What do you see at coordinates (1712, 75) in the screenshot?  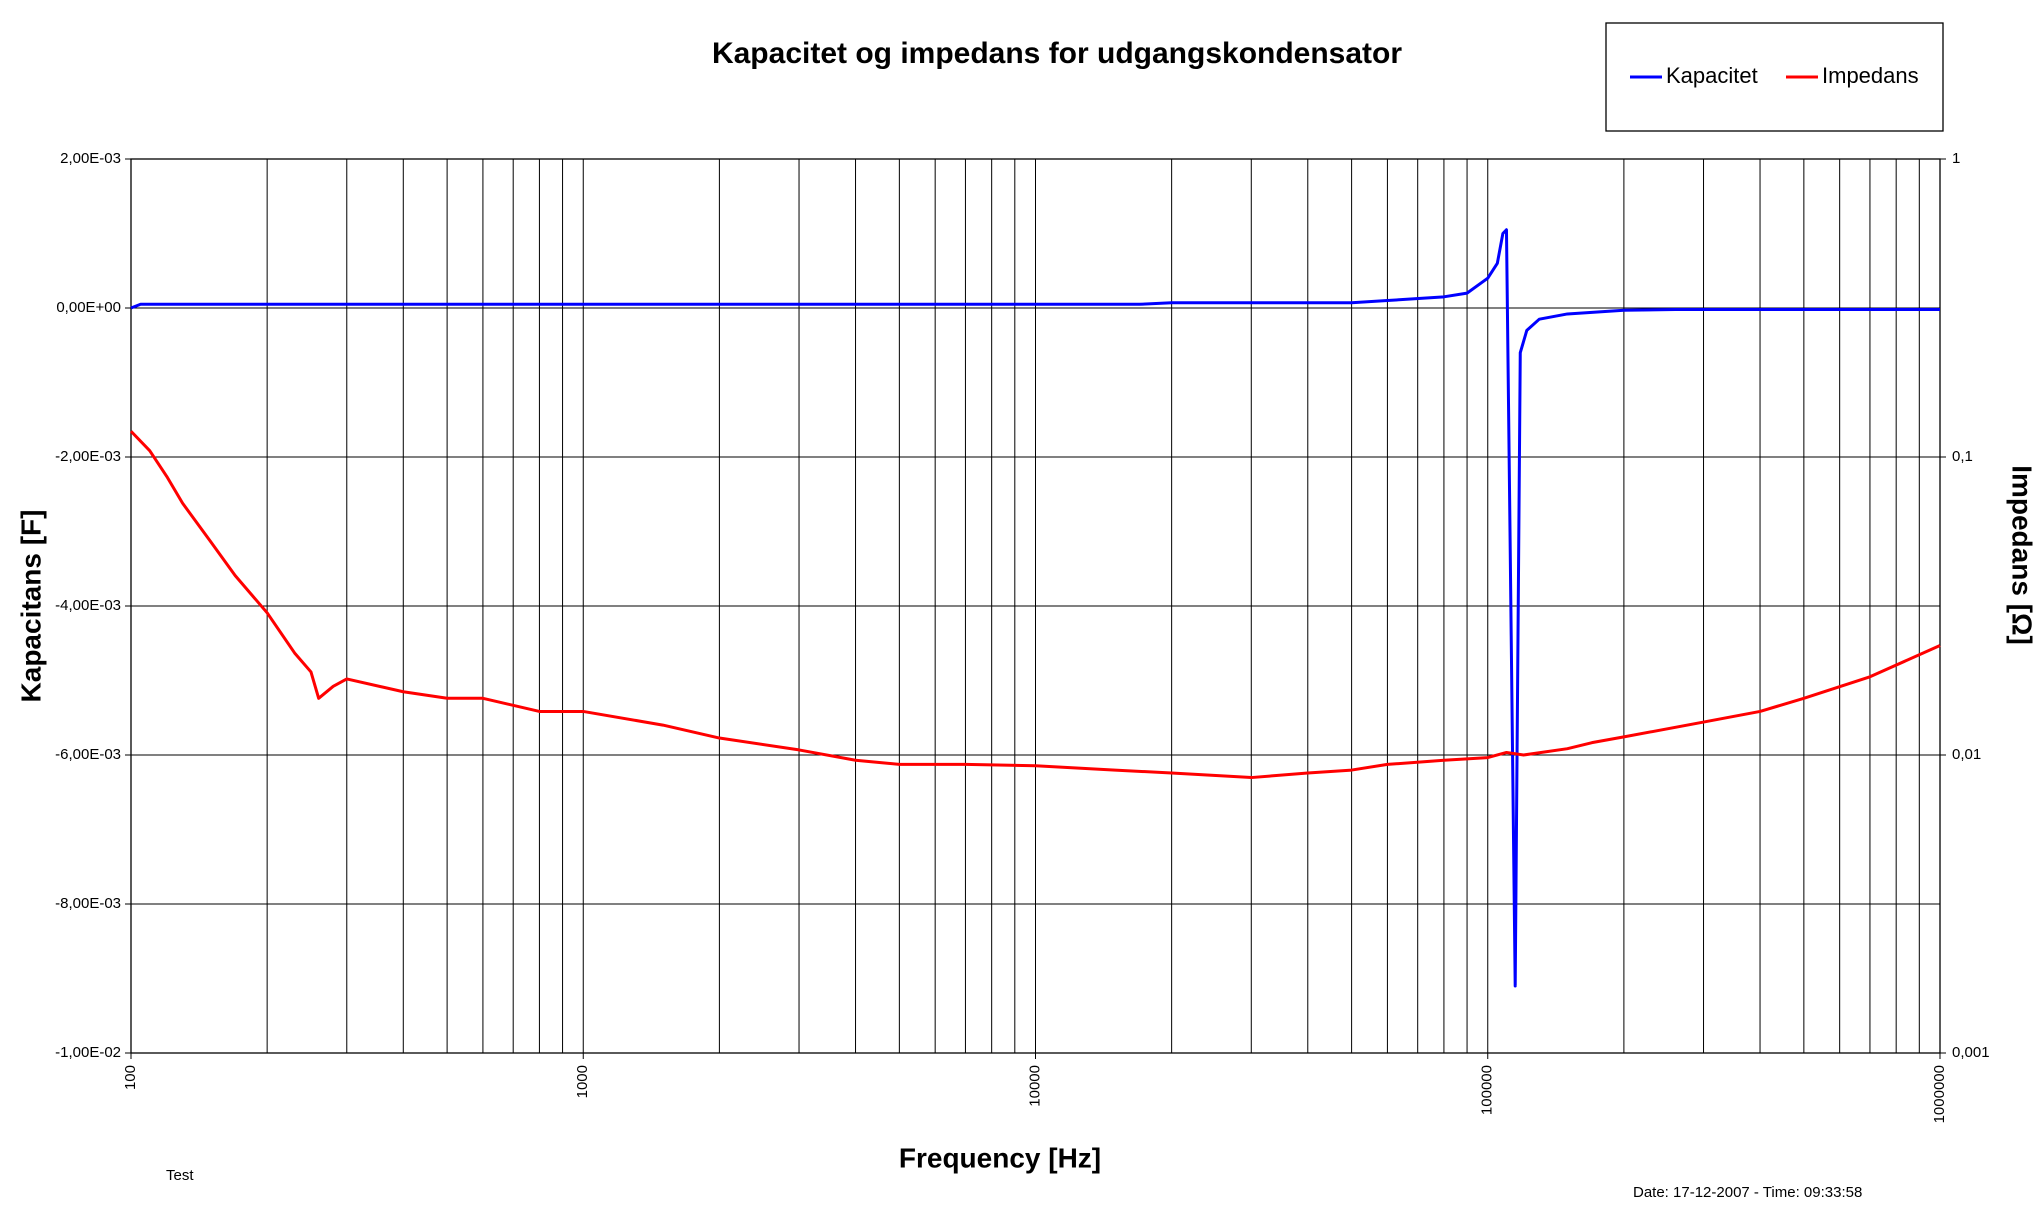 I see `legend-label: Kapacitet` at bounding box center [1712, 75].